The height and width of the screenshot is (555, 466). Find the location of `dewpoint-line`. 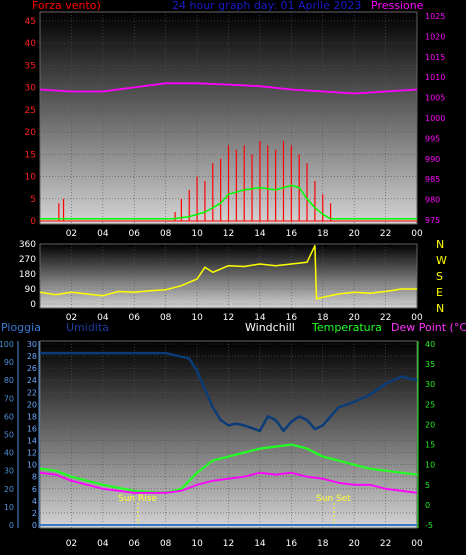

dewpoint-line is located at coordinates (228, 482).